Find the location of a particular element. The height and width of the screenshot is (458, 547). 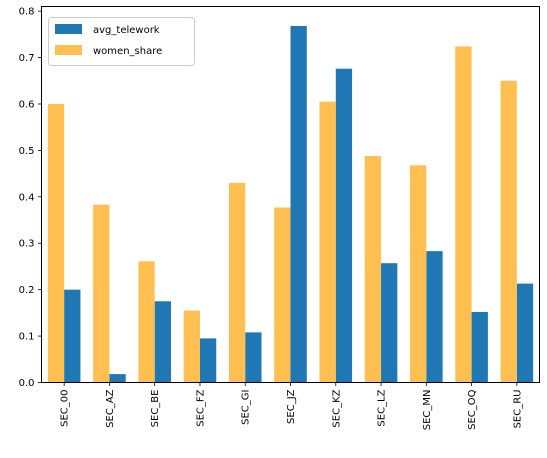

legend: avg_telework women_share is located at coordinates (121, 41).